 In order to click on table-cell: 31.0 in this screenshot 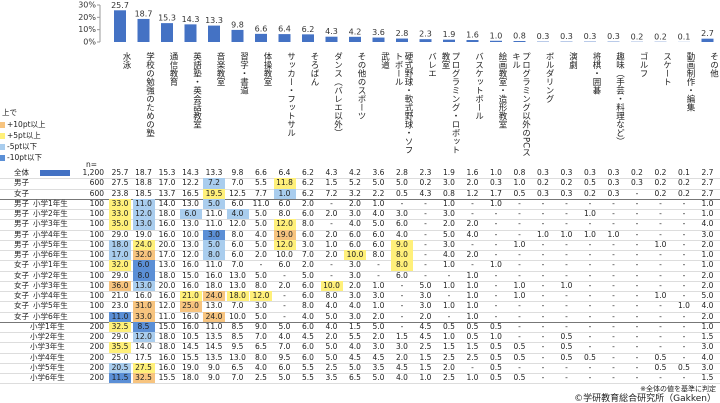, I will do `click(143, 306)`.